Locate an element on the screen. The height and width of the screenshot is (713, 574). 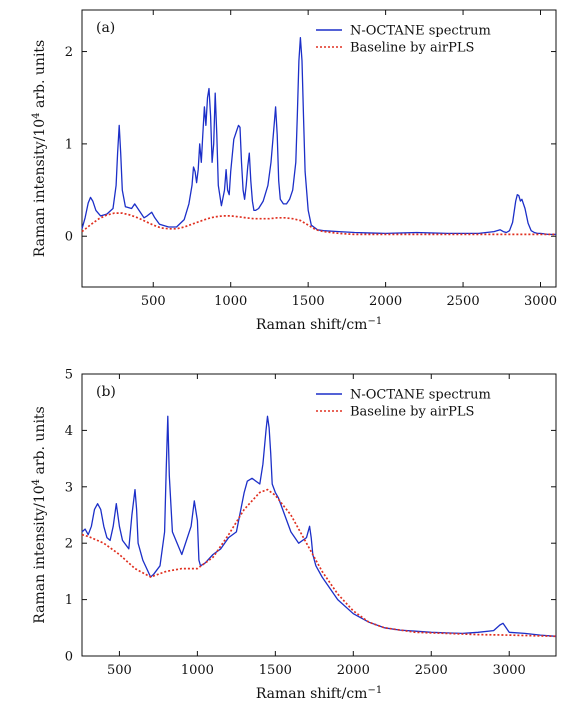
panel-label: (a) is located at coordinates (105, 28).